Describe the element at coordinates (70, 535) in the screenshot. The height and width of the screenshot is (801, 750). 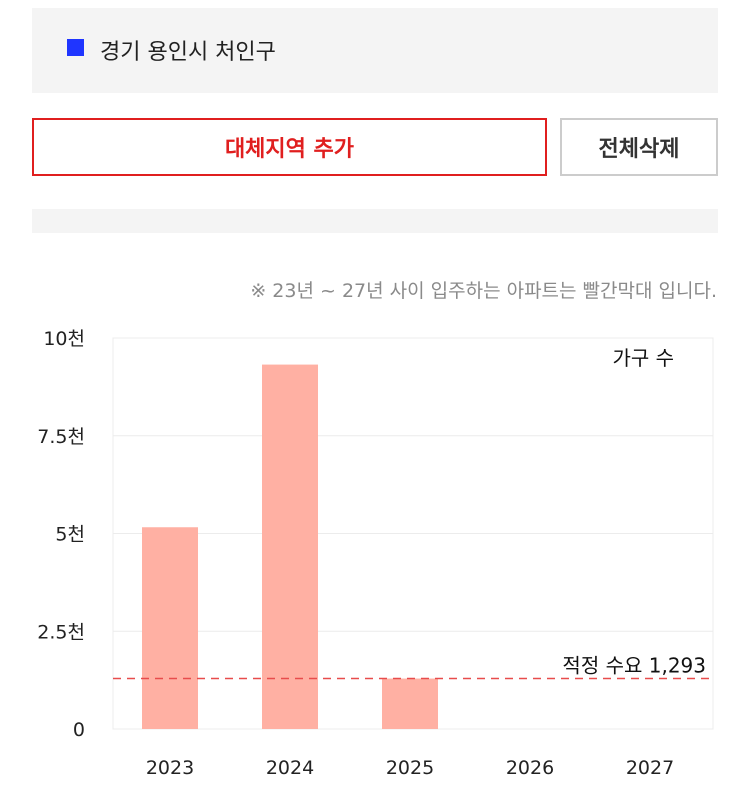
I see `y-tick-label: 5천` at that location.